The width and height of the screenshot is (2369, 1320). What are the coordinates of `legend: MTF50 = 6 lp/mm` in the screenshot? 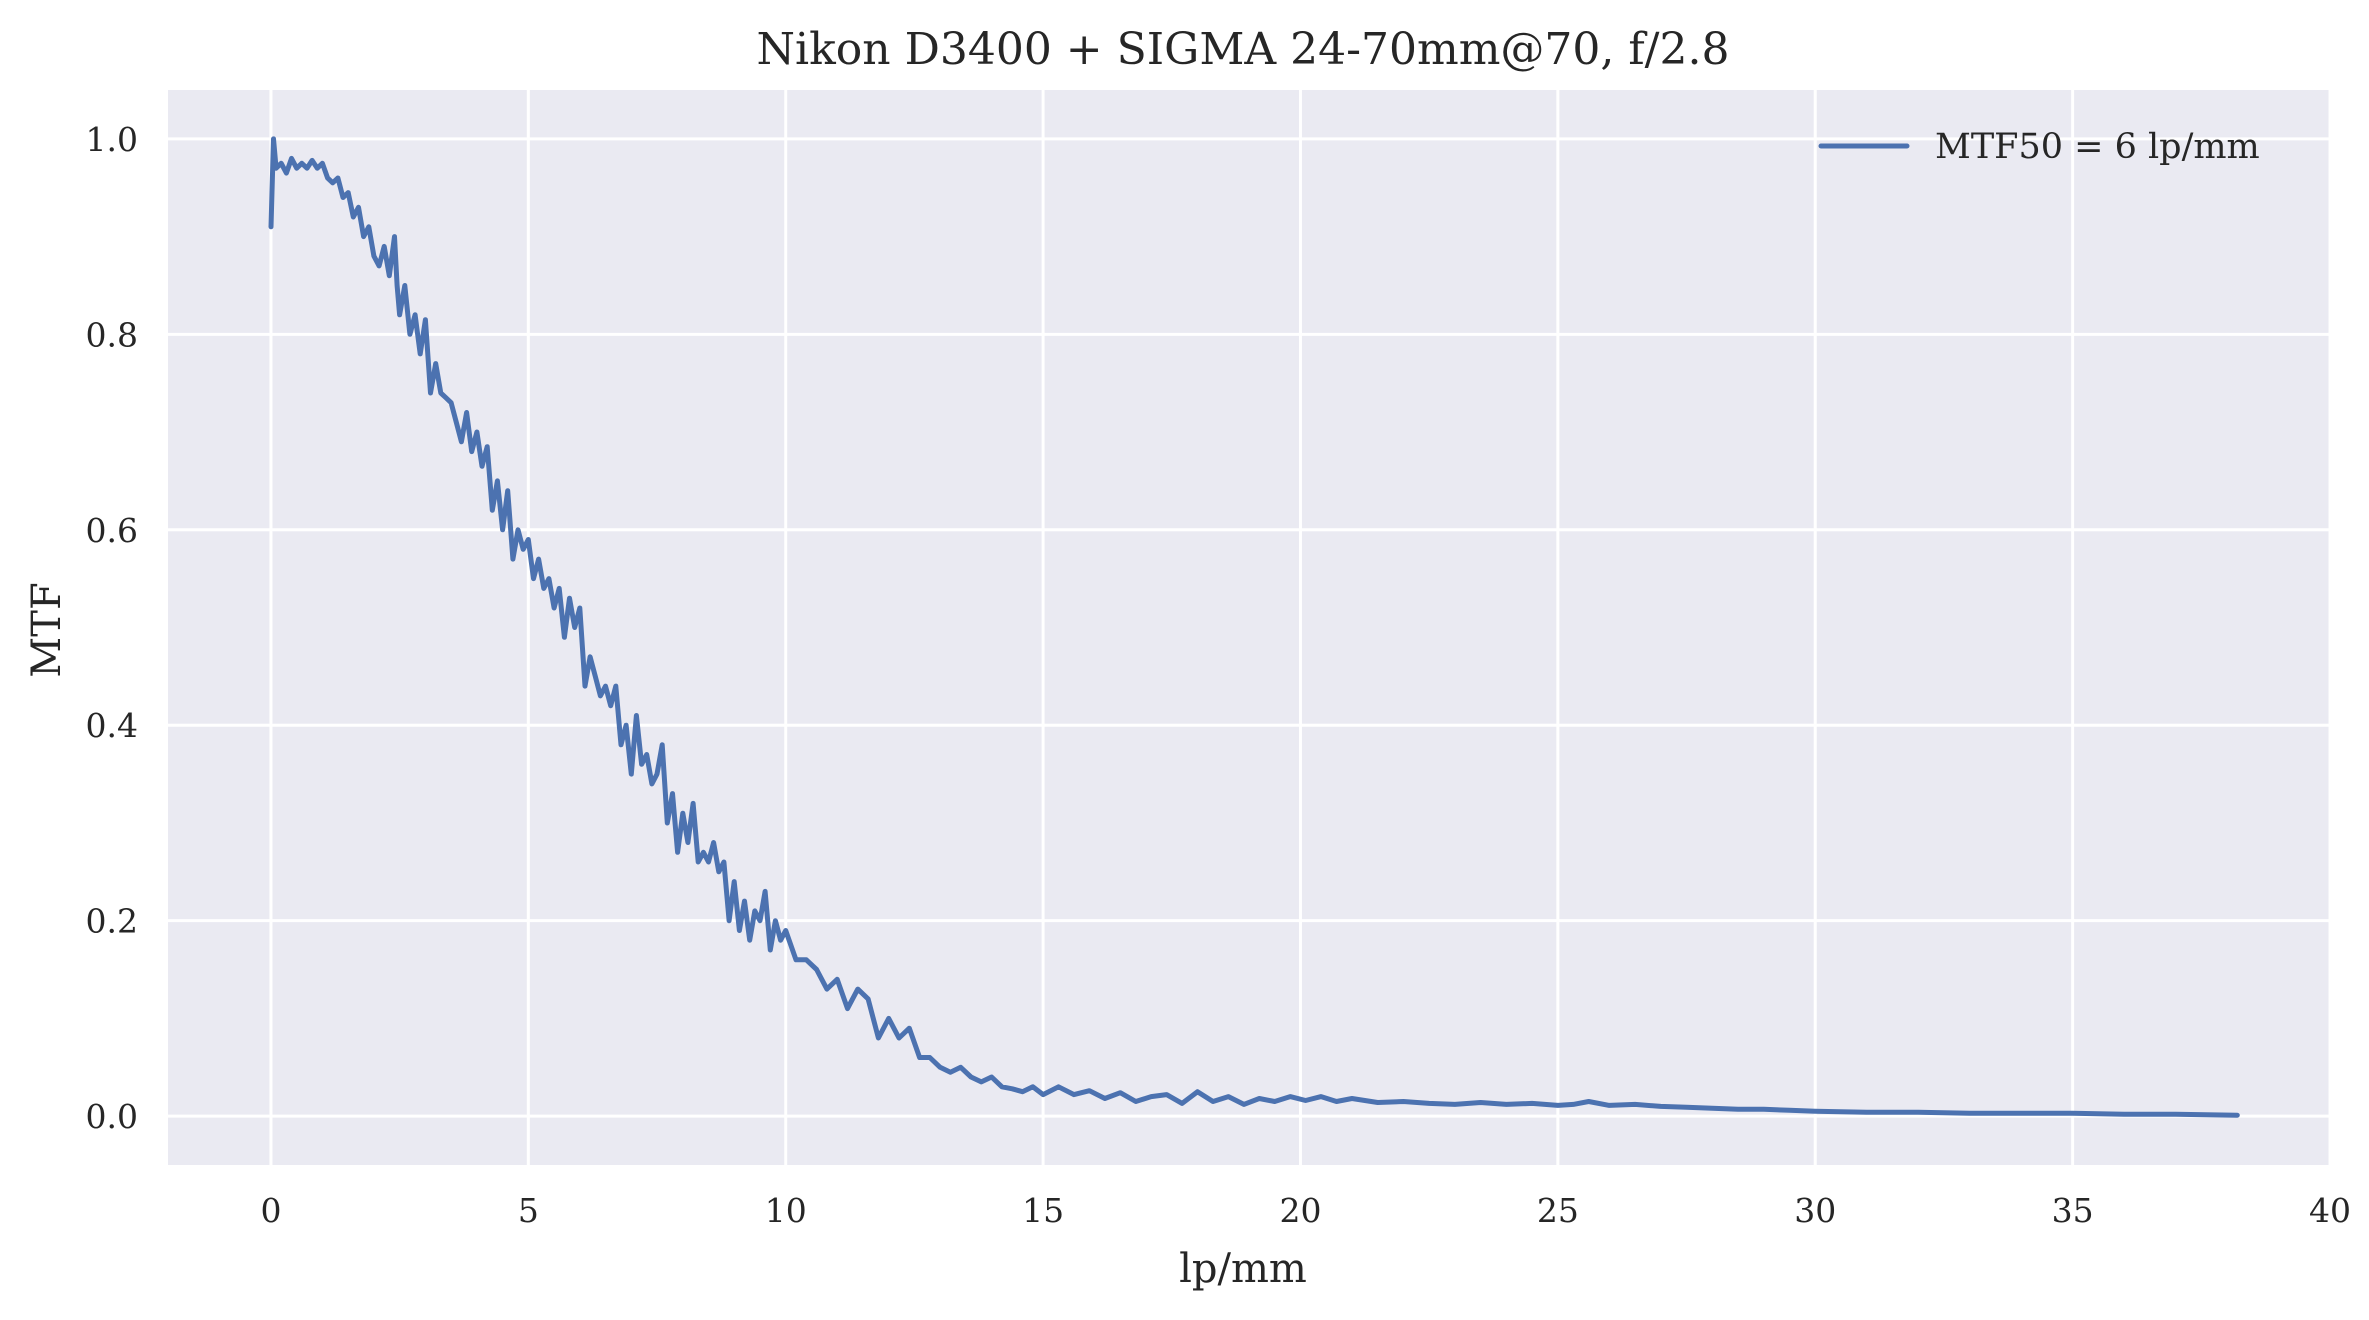 It's located at (2039, 147).